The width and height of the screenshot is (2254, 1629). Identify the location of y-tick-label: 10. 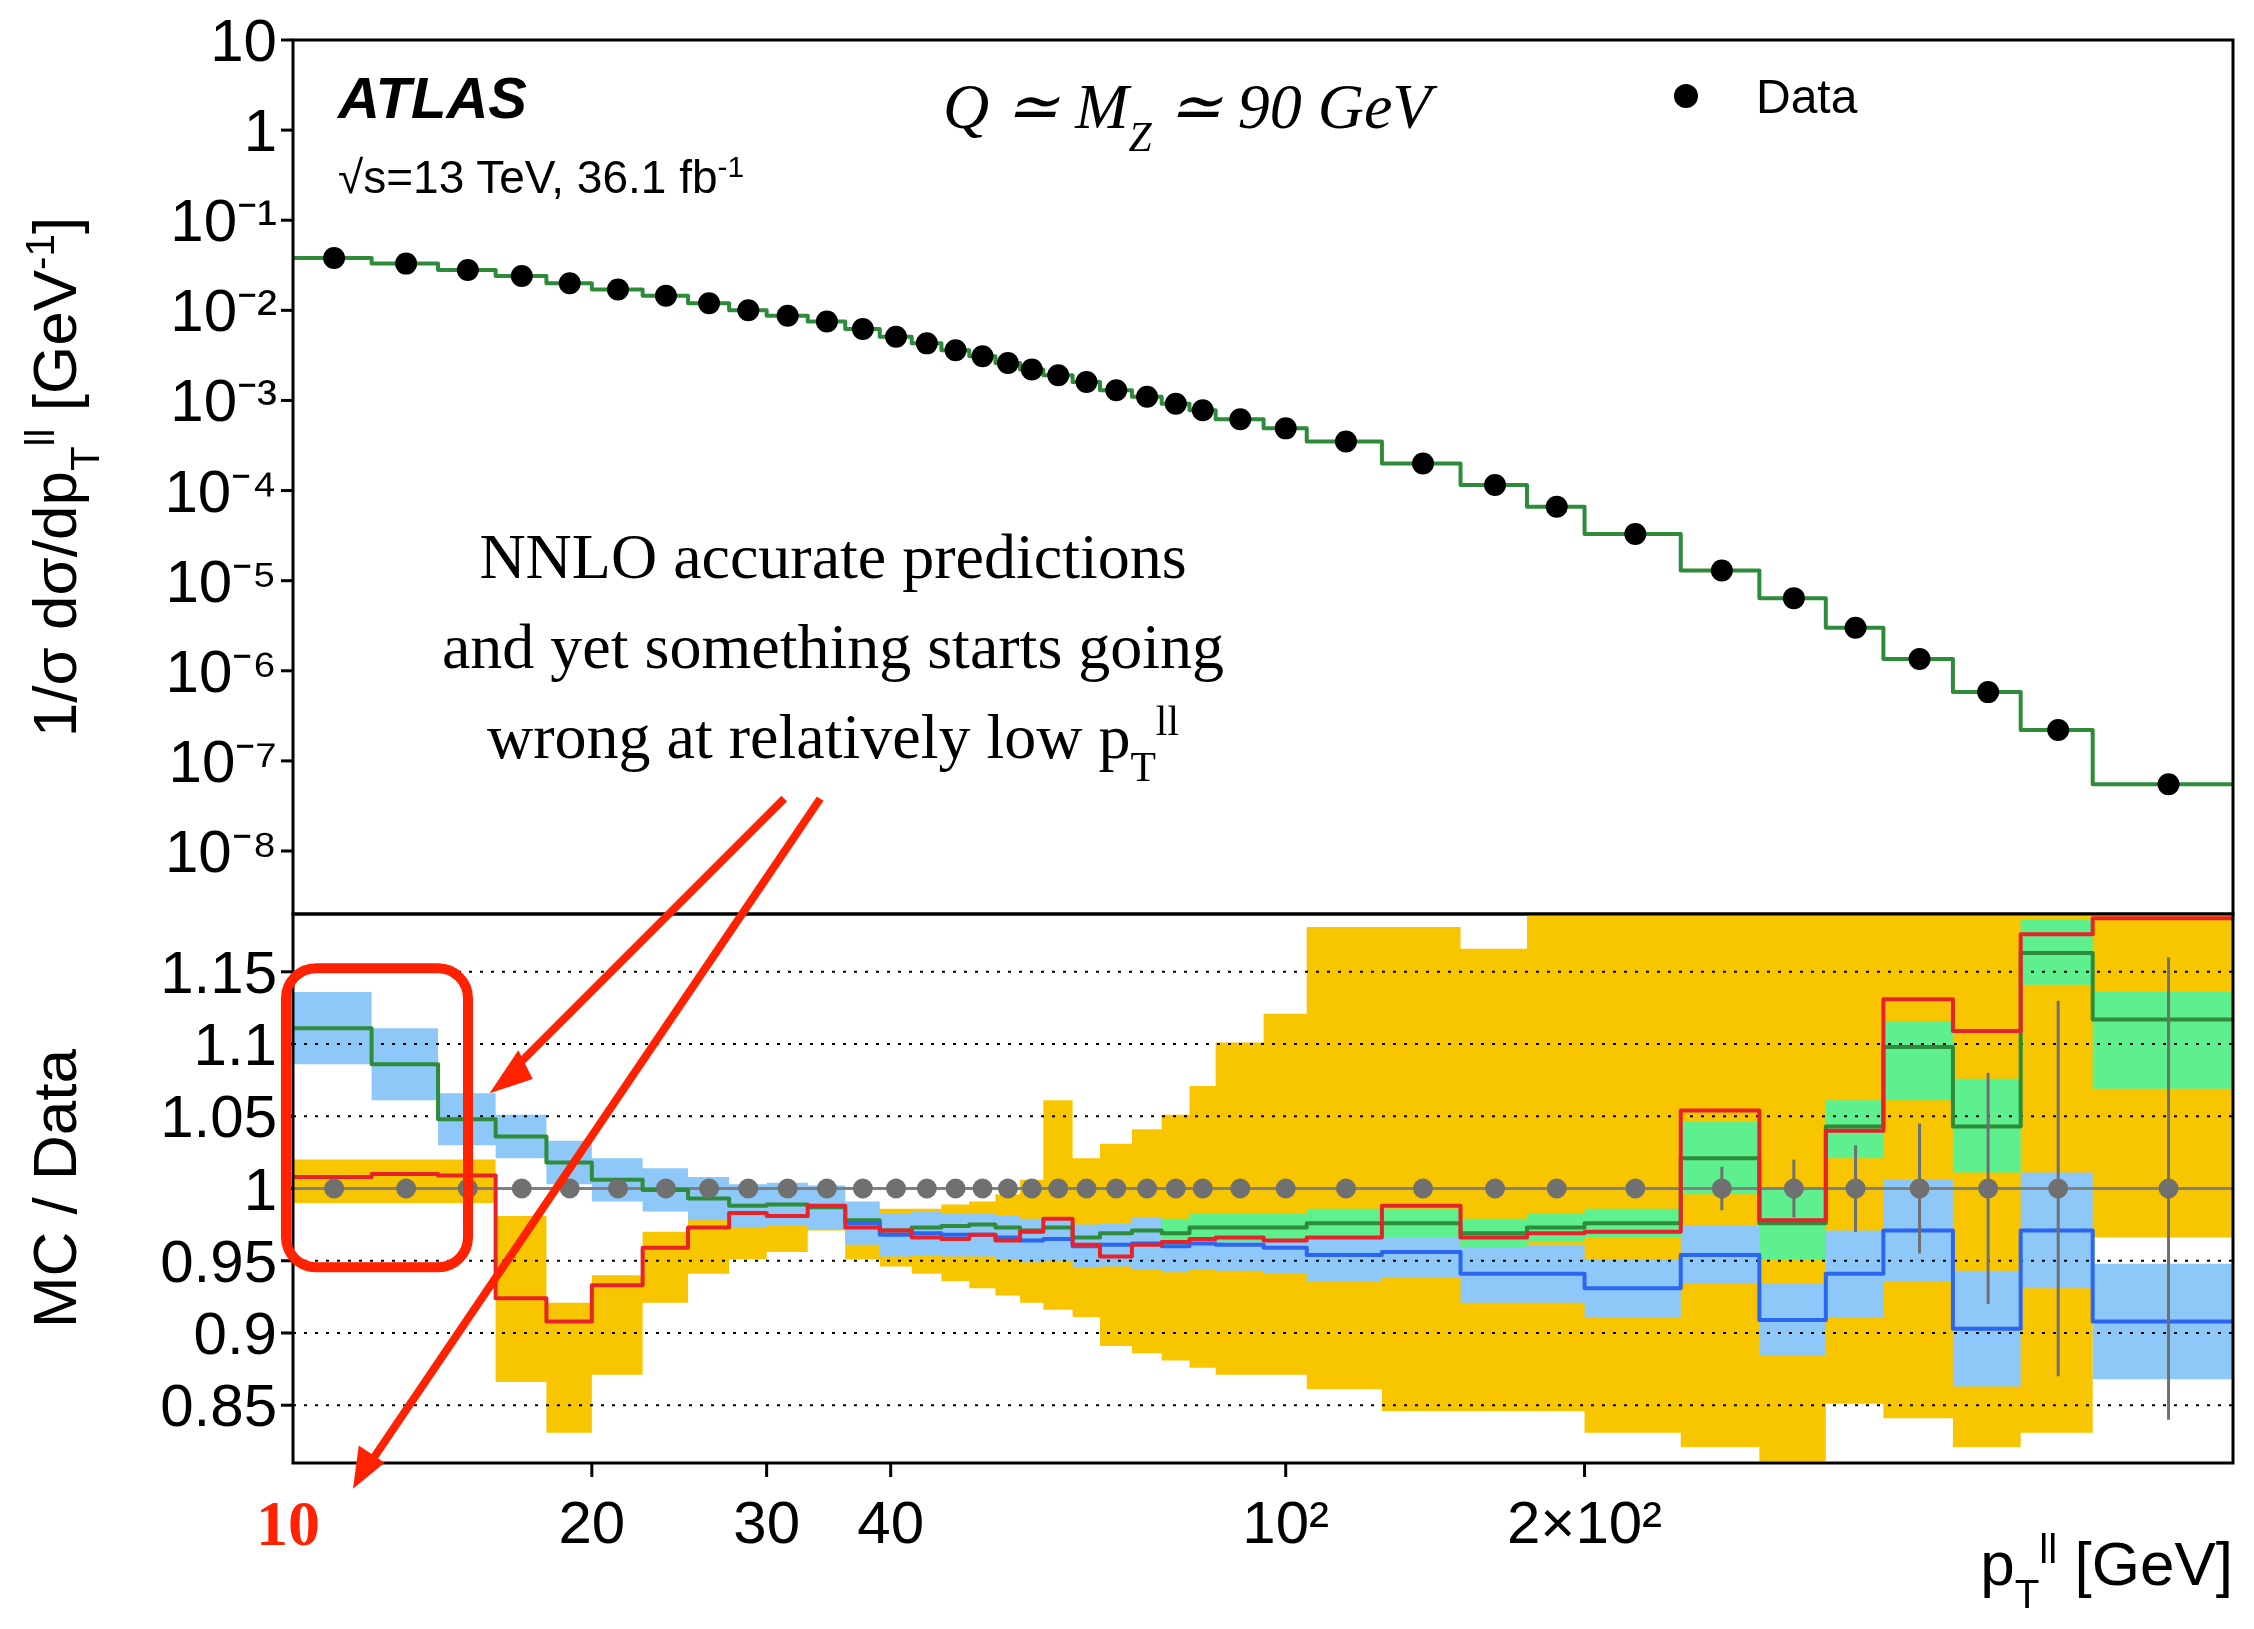
(243, 40).